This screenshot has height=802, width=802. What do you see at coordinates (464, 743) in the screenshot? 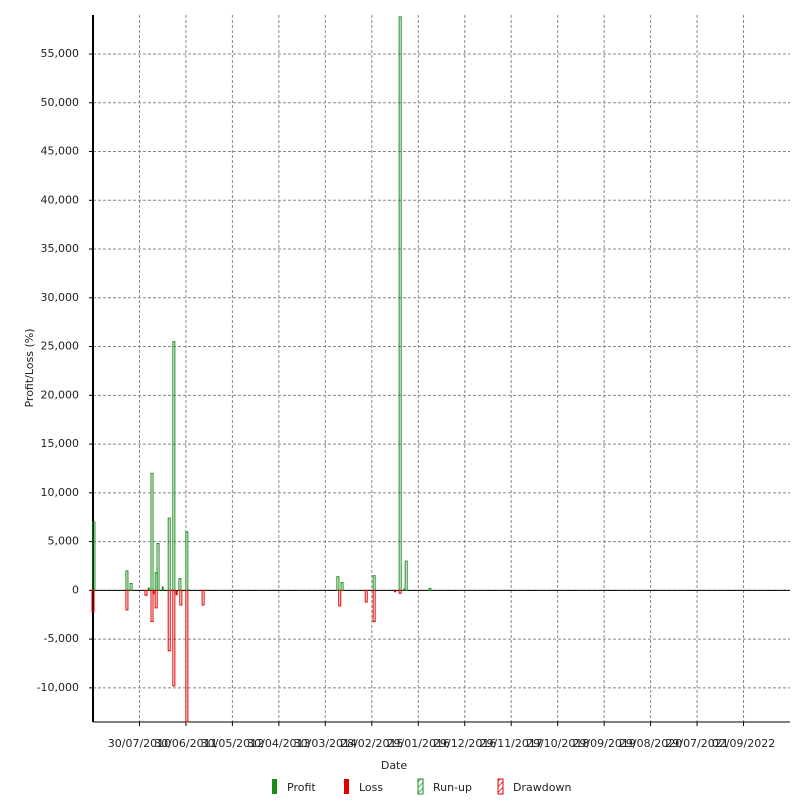
I see `x-tick-label: 29/12/2016` at bounding box center [464, 743].